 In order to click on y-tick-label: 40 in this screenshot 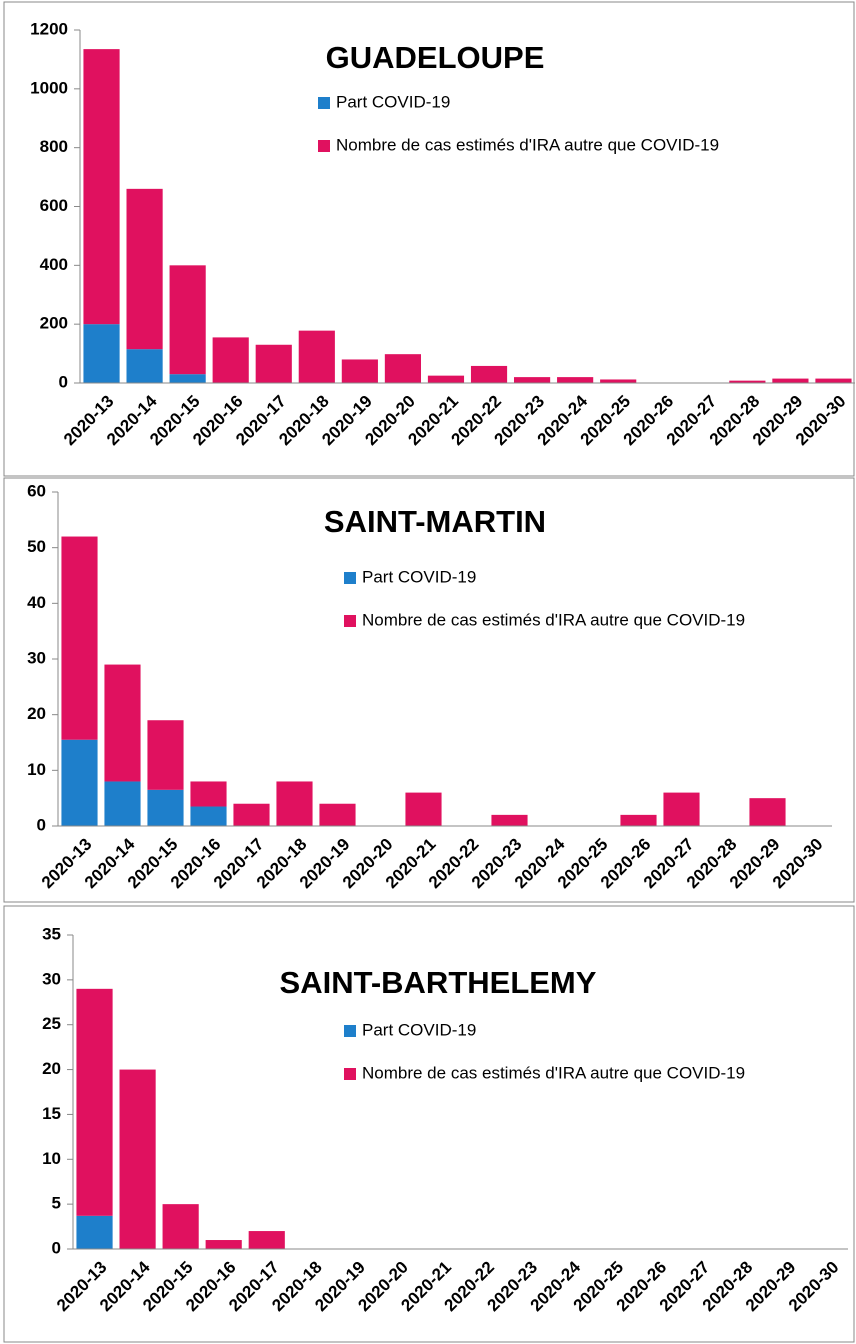, I will do `click(36, 602)`.